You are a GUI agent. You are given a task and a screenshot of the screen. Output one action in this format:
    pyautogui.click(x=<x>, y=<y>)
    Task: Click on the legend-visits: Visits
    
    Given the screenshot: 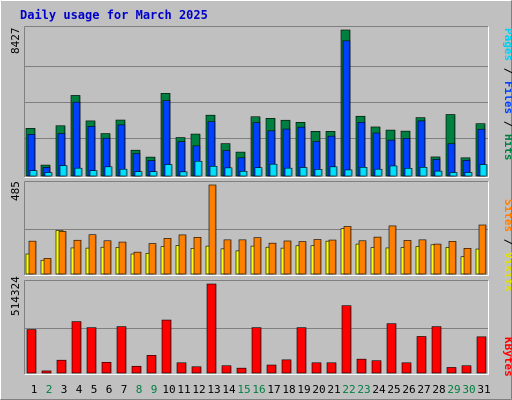 What is the action you would take?
    pyautogui.click(x=507, y=272)
    